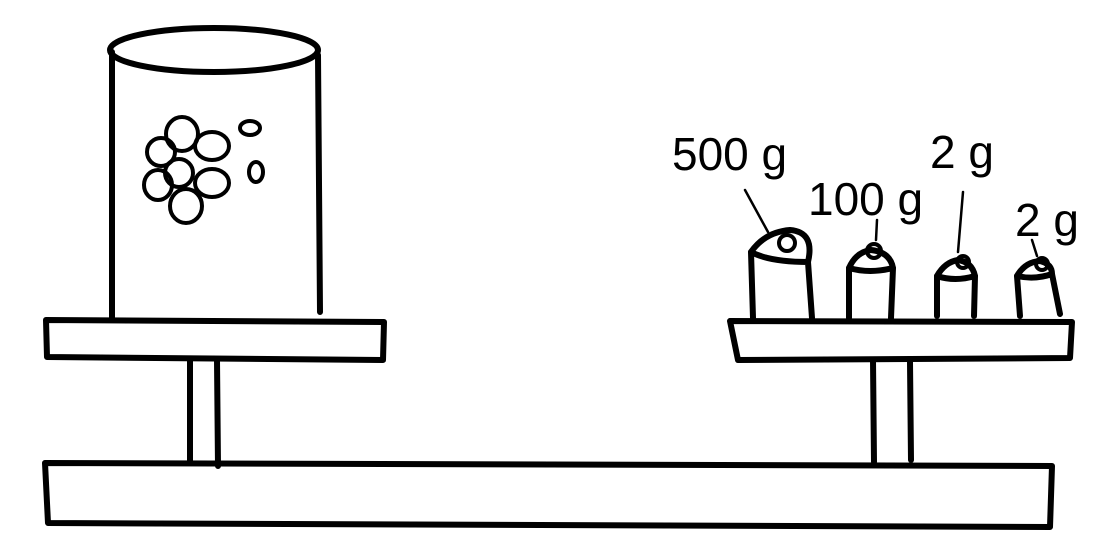  I want to click on weight-label-2g-first: 2 g, so click(962, 152).